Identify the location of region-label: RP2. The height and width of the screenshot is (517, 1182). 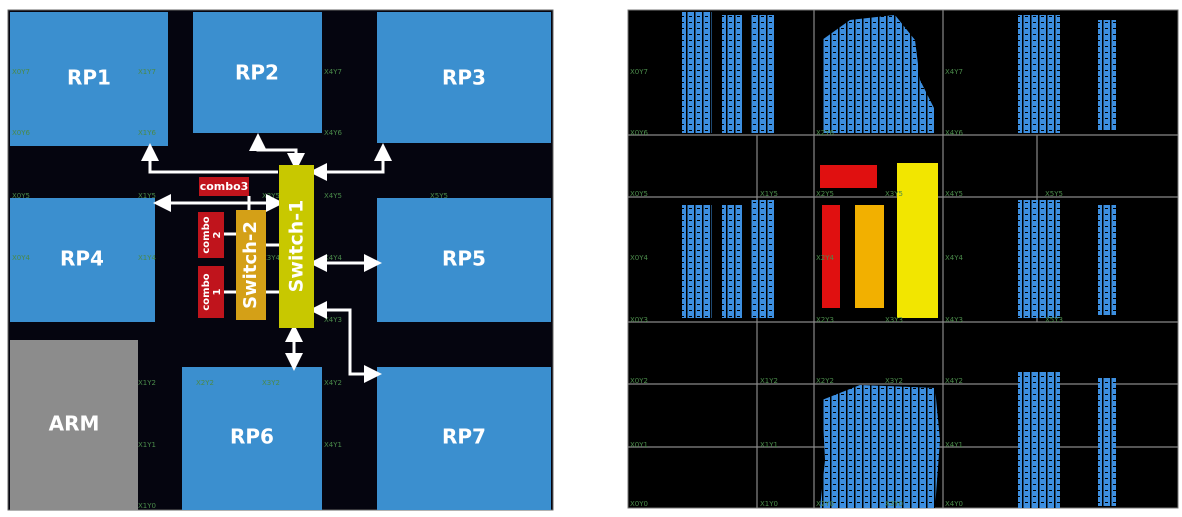
(257, 73).